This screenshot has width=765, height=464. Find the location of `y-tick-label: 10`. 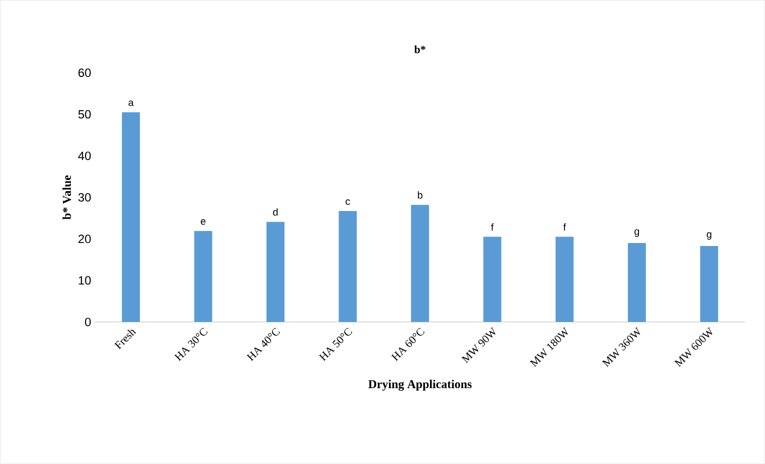

y-tick-label: 10 is located at coordinates (84, 280).